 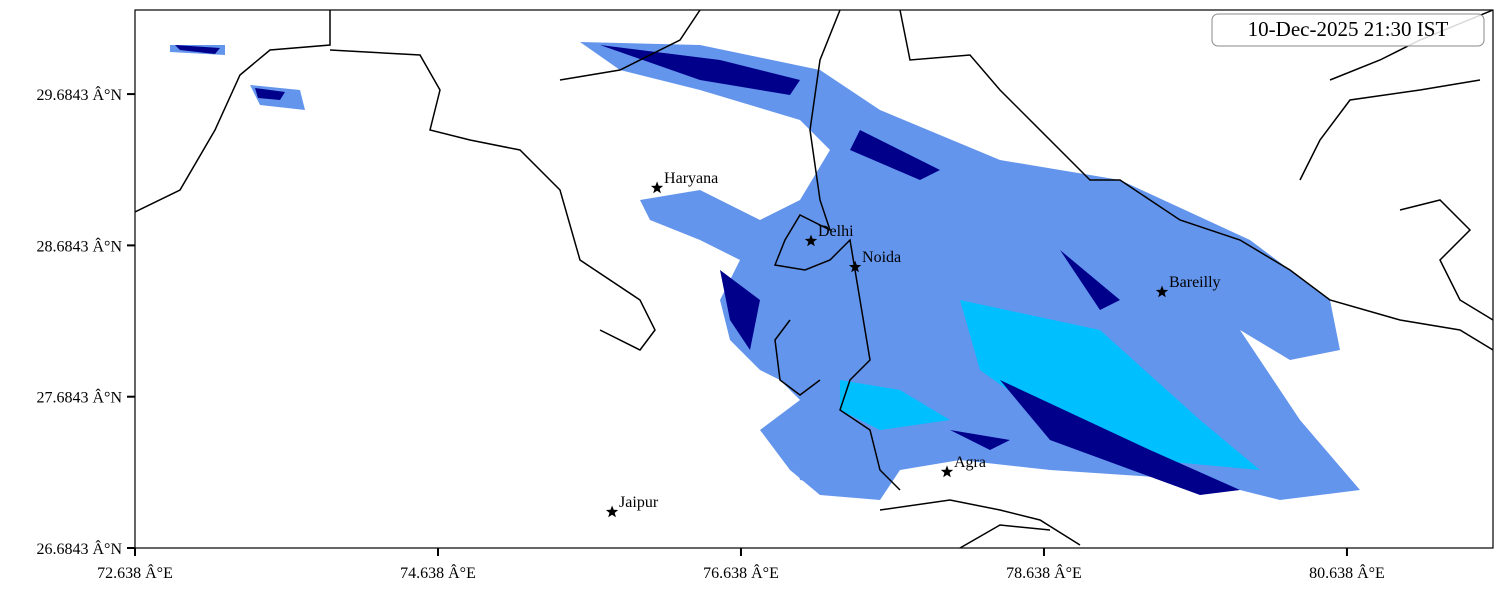 I want to click on city-label: Noida, so click(x=881, y=257).